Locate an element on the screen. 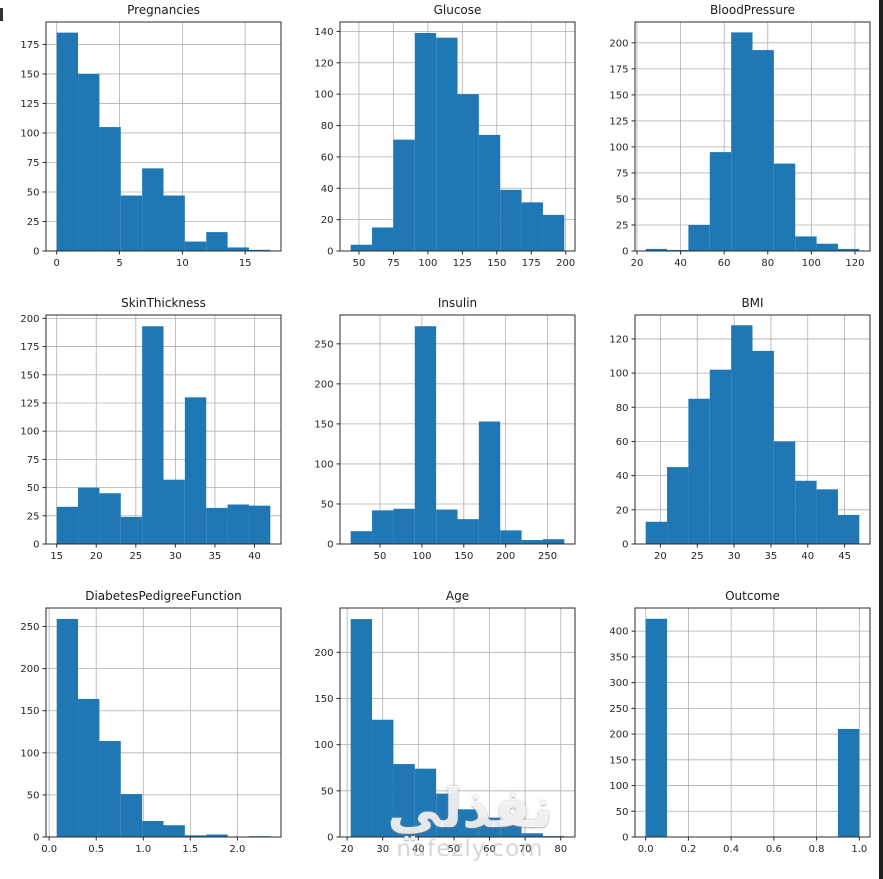  x-tick-label: 0.8 is located at coordinates (816, 849).